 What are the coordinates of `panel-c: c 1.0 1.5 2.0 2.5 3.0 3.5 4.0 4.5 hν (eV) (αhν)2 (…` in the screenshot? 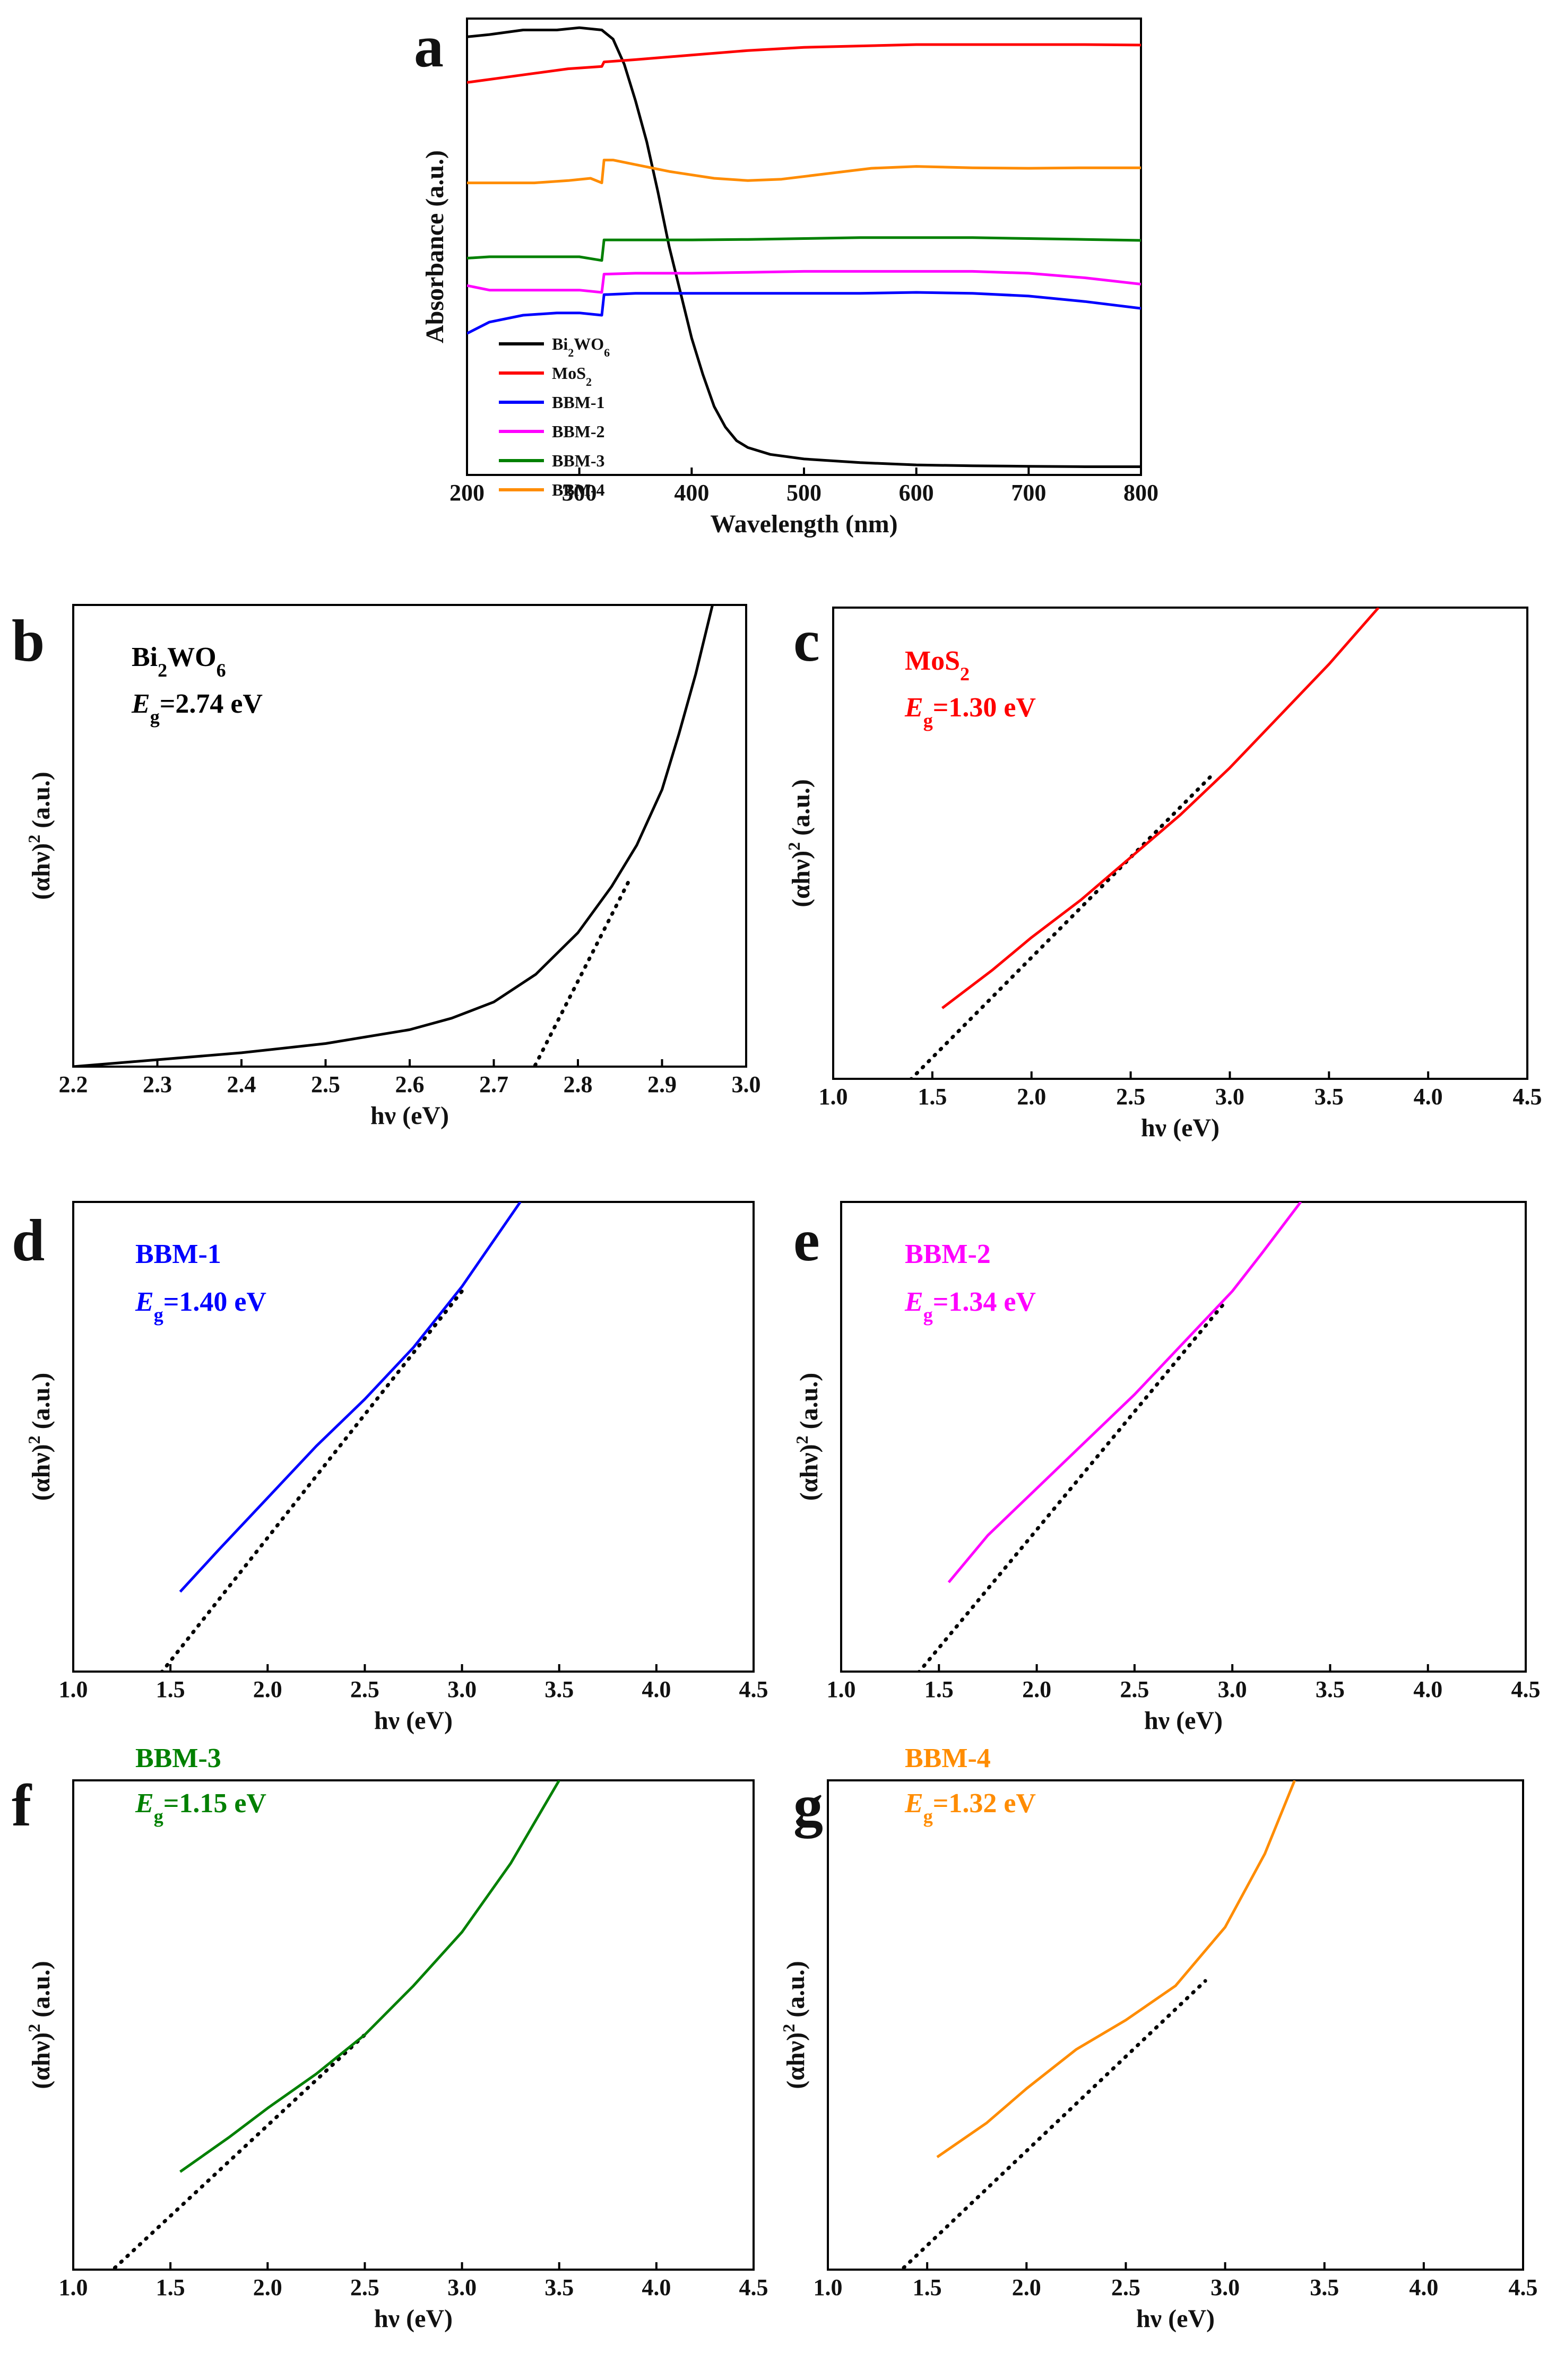 It's located at (1163, 874).